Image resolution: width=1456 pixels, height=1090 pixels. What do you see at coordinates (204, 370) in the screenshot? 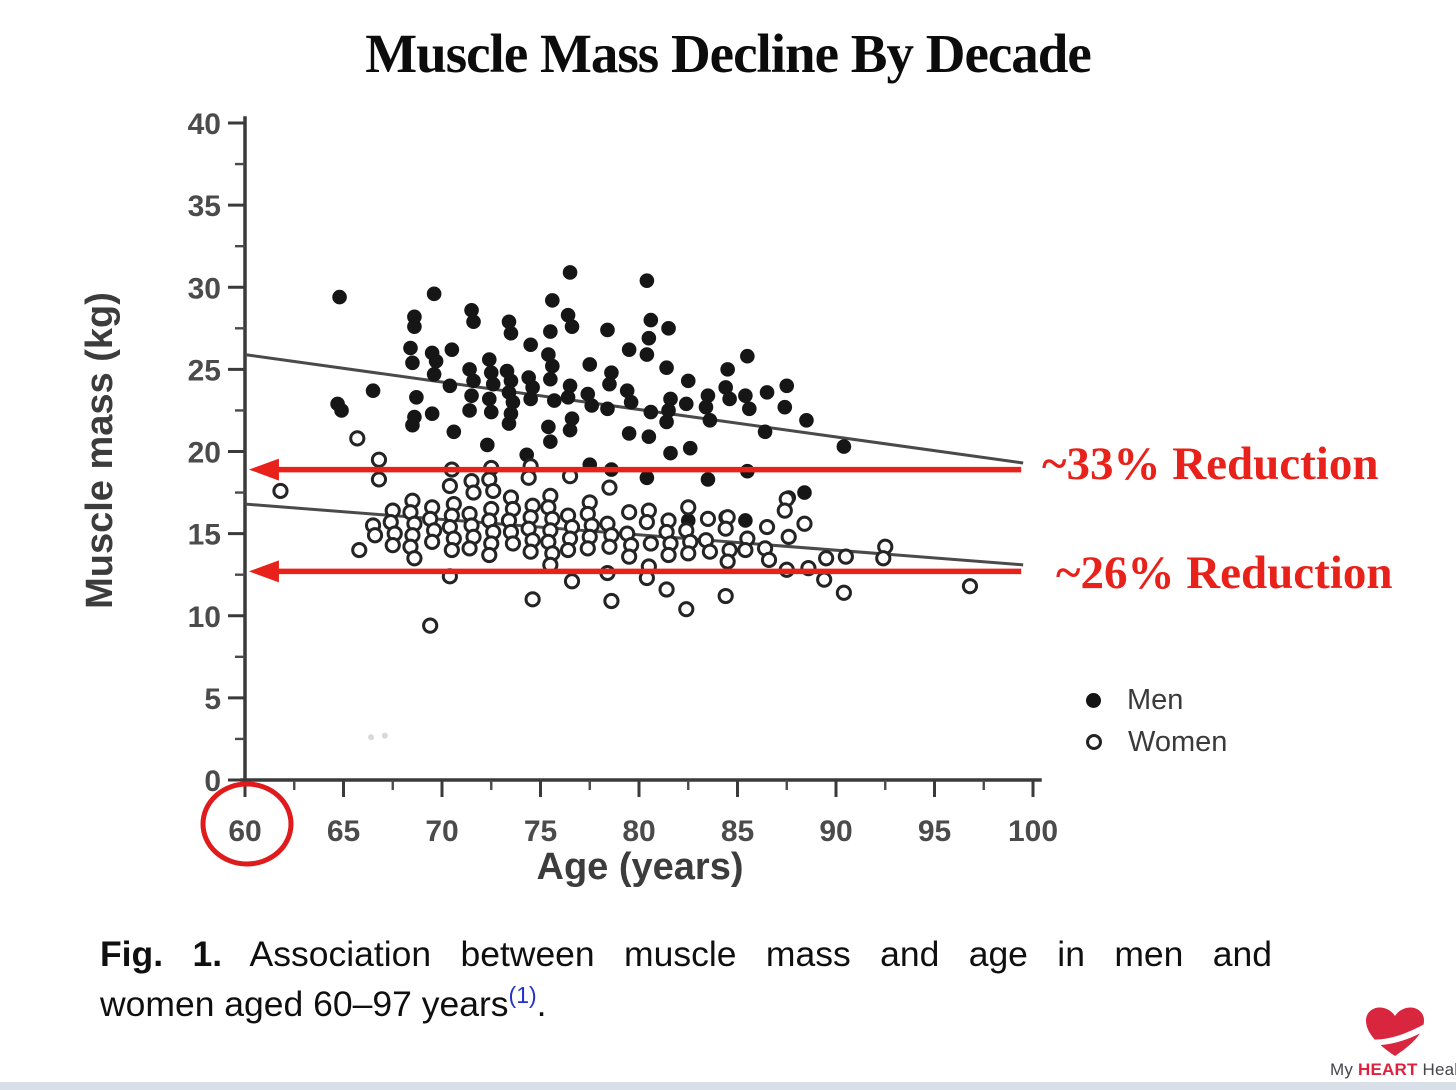
I see `y-tick-label: 25` at bounding box center [204, 370].